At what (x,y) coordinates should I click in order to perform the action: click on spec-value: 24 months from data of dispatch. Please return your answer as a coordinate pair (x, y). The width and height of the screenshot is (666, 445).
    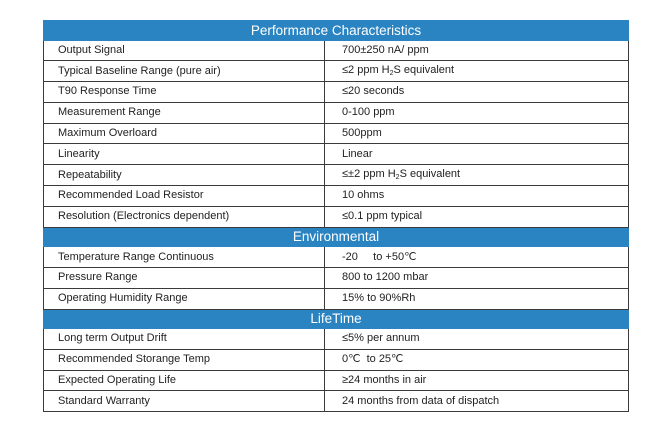
    Looking at the image, I should click on (476, 401).